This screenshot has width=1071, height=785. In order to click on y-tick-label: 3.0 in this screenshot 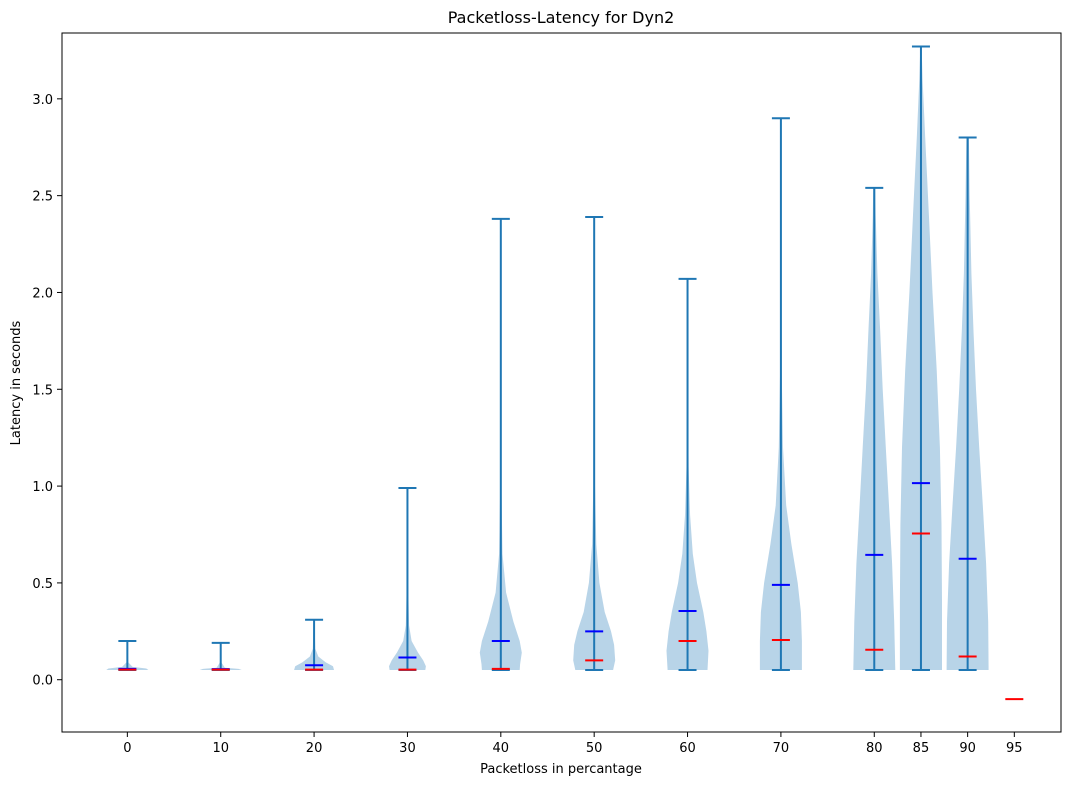, I will do `click(42, 100)`.